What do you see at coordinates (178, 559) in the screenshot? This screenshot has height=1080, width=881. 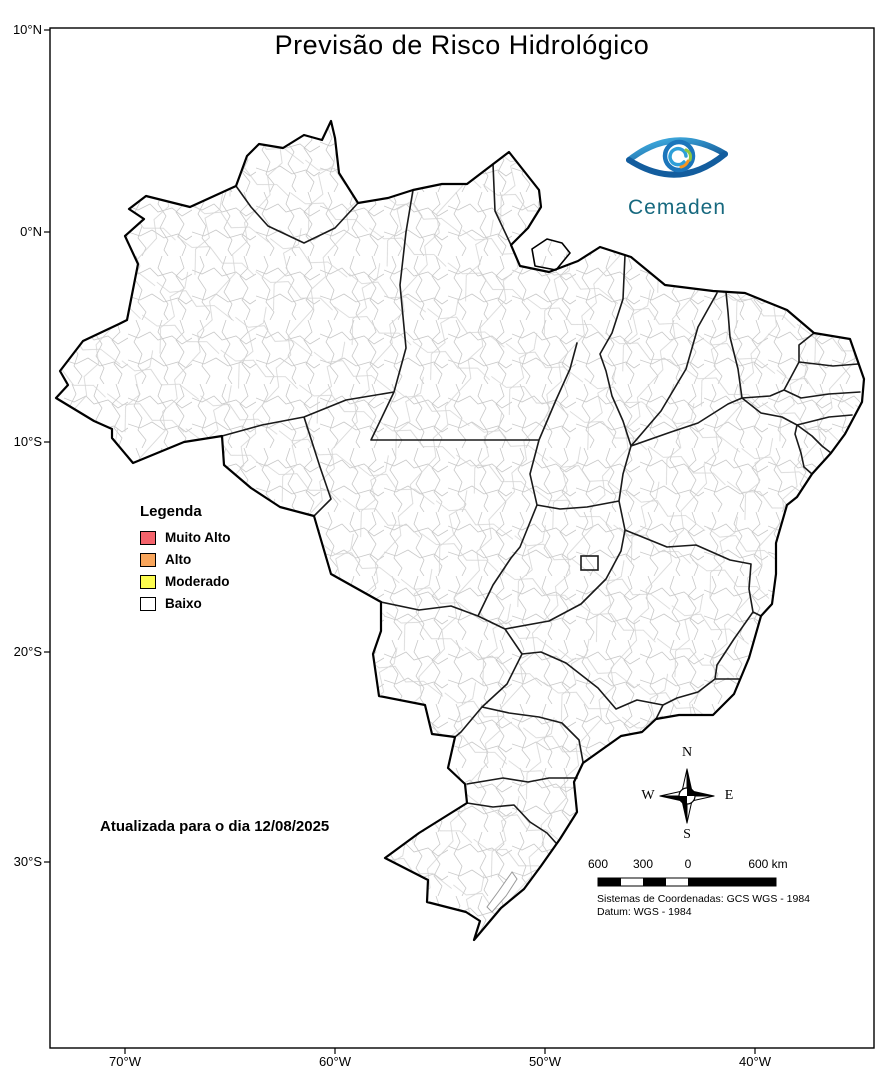 I see `legend-label: Alto` at bounding box center [178, 559].